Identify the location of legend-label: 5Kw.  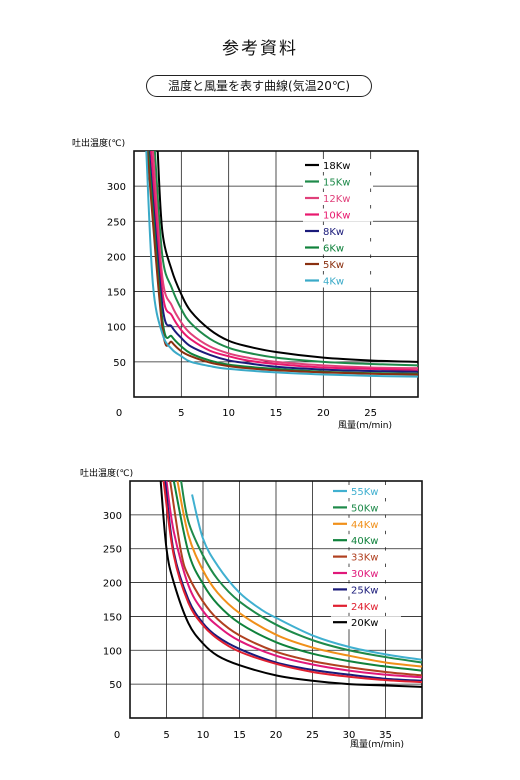
(333, 265).